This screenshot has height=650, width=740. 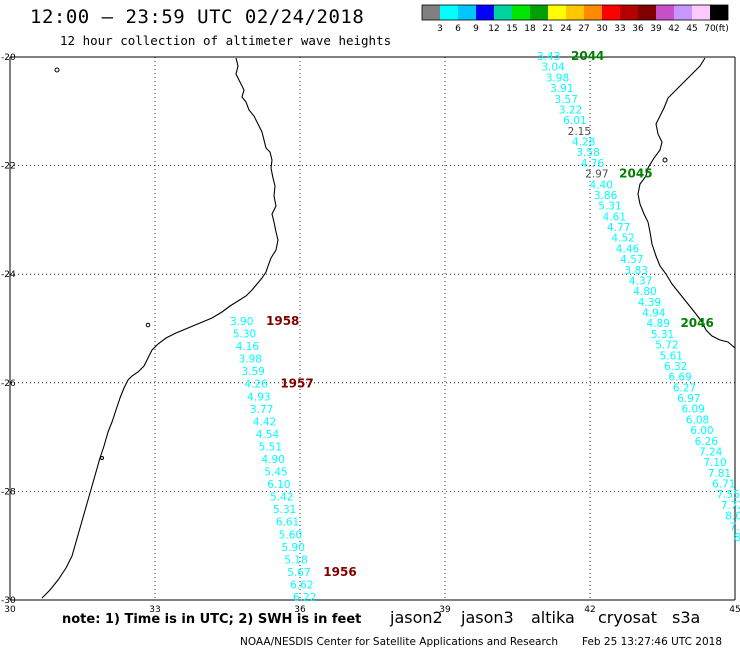 What do you see at coordinates (684, 388) in the screenshot?
I see `wave-height-label: 6.27` at bounding box center [684, 388].